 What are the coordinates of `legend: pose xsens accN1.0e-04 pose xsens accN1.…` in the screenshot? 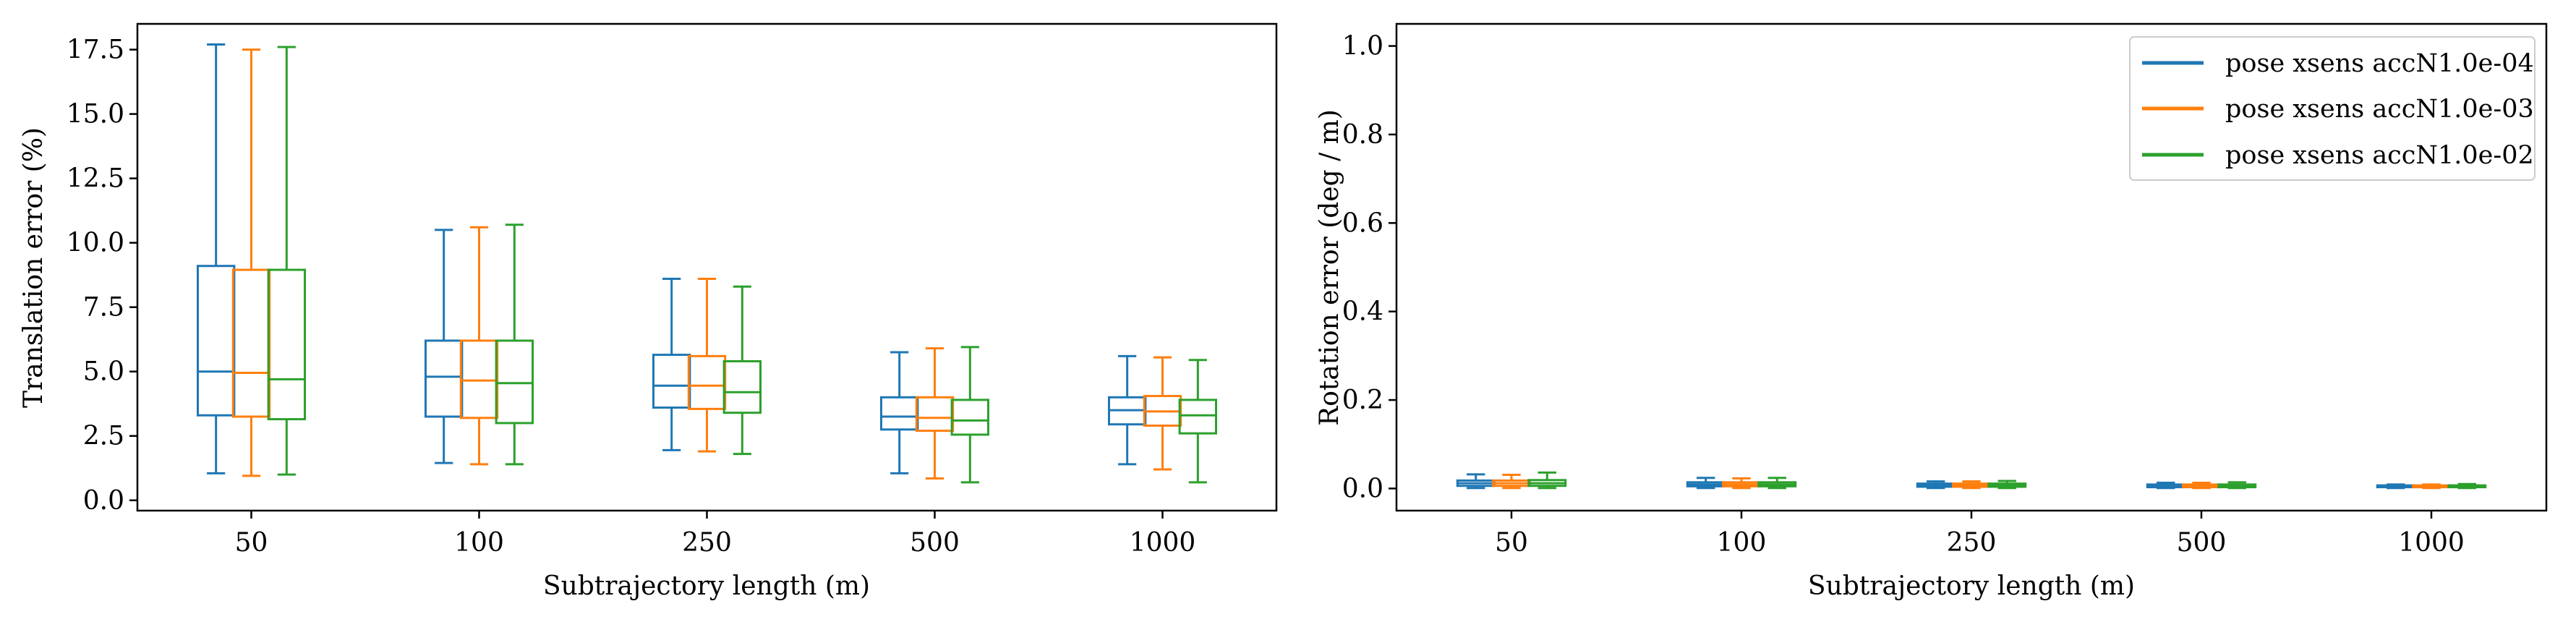 It's located at (2333, 108).